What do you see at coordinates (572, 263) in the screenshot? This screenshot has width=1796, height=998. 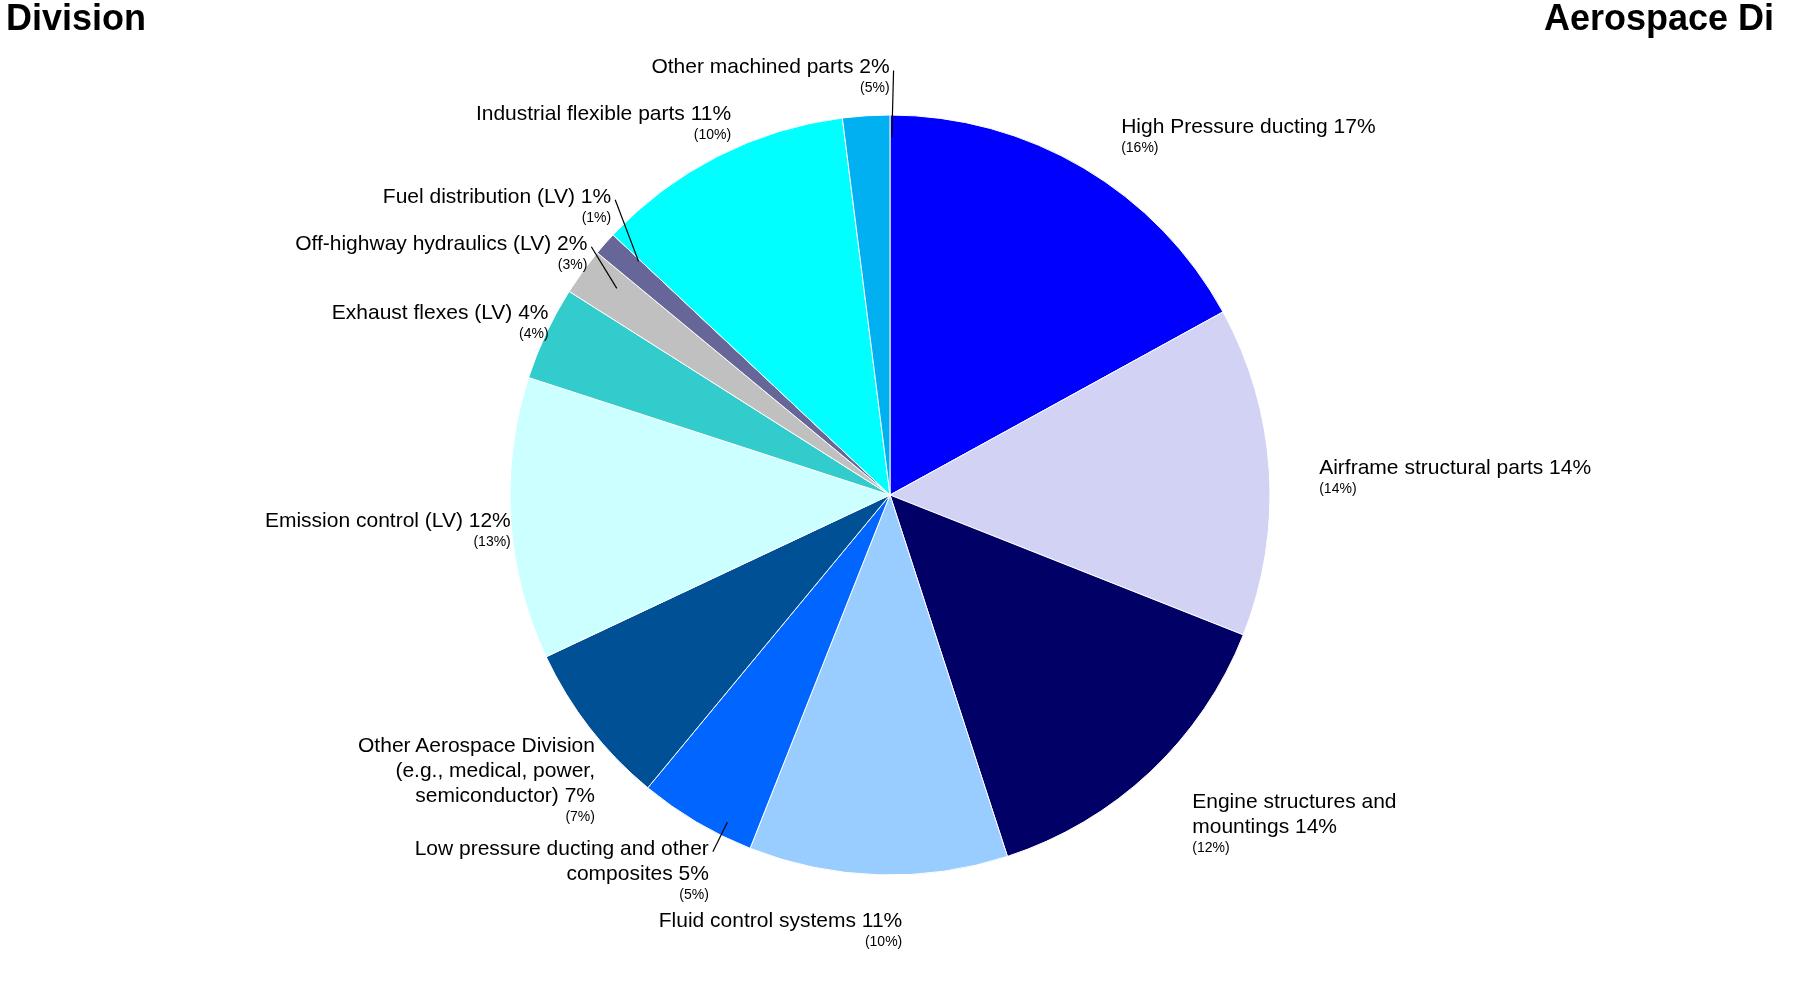 I see `text: (3%)` at bounding box center [572, 263].